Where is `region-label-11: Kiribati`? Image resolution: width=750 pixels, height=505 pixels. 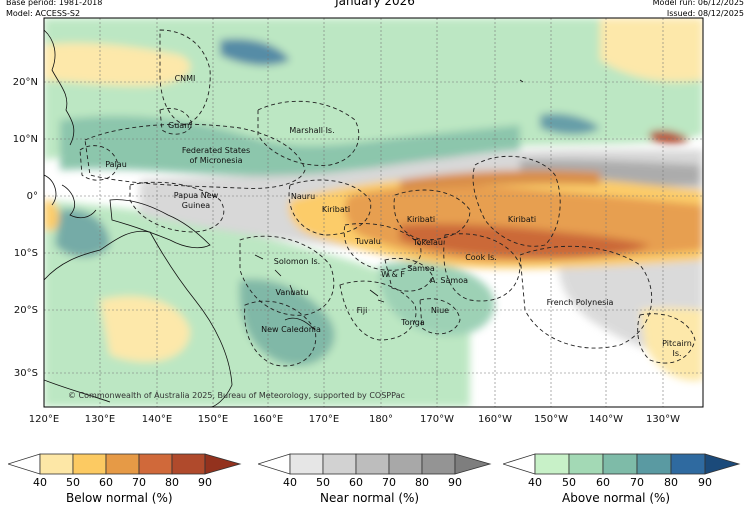 region-label-11: Kiribati is located at coordinates (522, 219).